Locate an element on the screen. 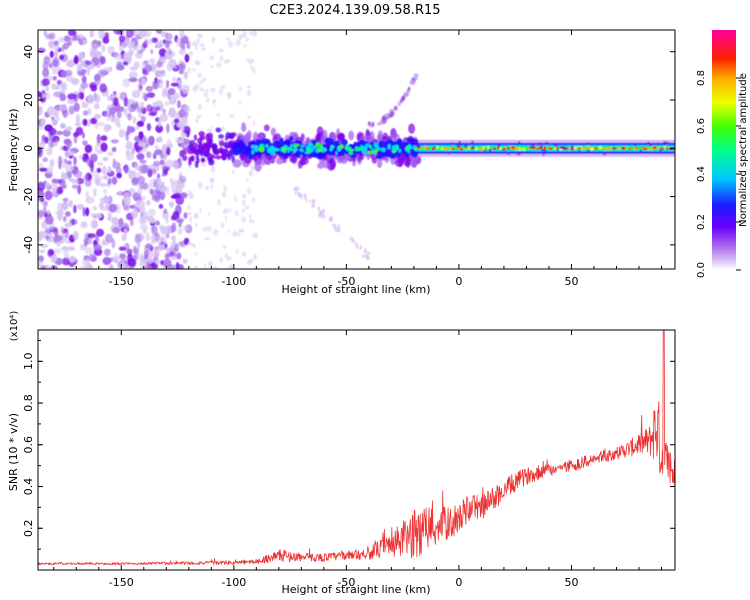 The height and width of the screenshot is (600, 750). snr-x-tick-label: 50 is located at coordinates (571, 582).